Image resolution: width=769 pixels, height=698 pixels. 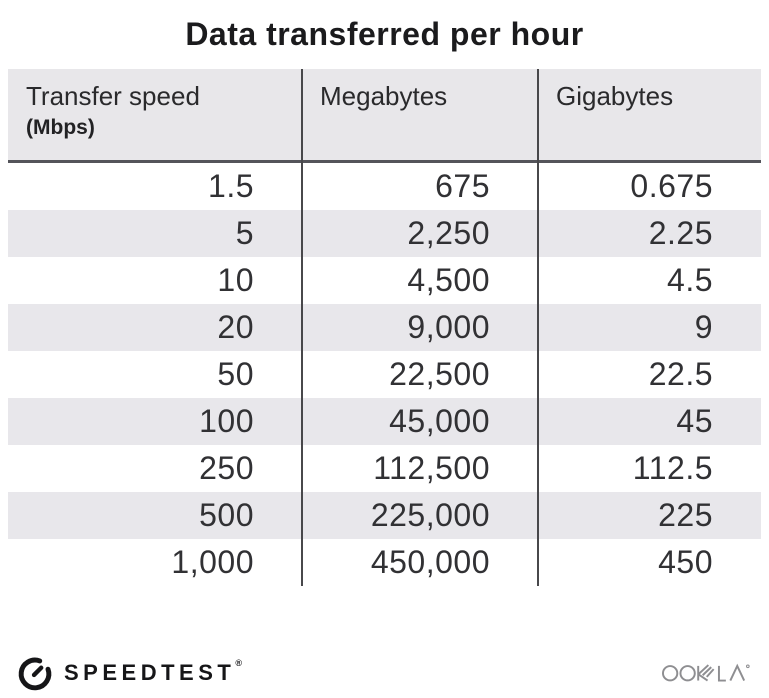 I want to click on cell-speed: 100, so click(x=226, y=421).